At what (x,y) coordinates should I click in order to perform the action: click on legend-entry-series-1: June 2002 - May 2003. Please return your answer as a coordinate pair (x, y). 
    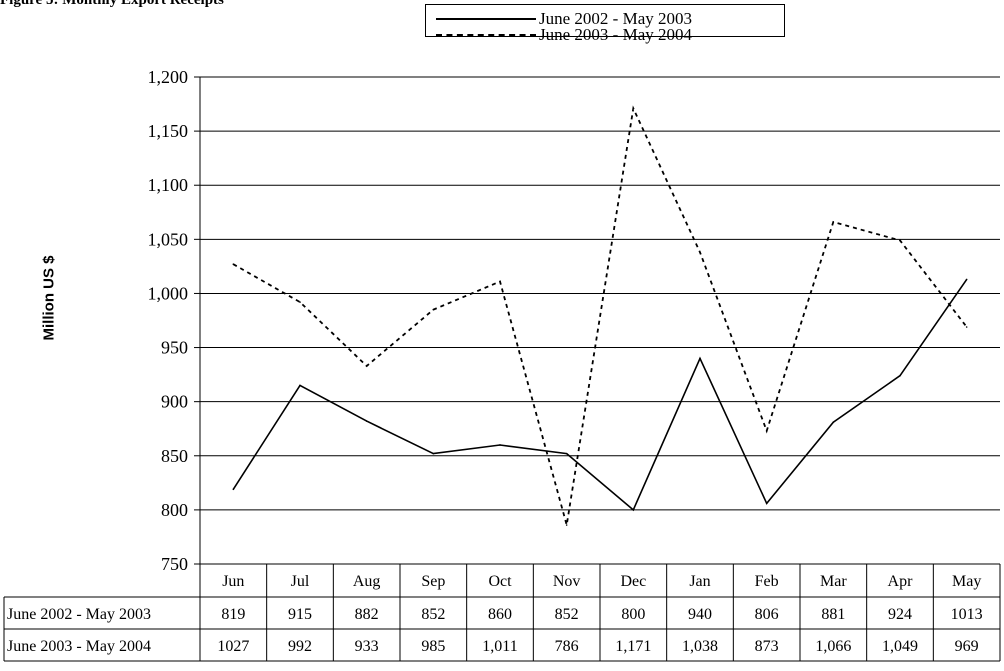
    Looking at the image, I should click on (605, 18).